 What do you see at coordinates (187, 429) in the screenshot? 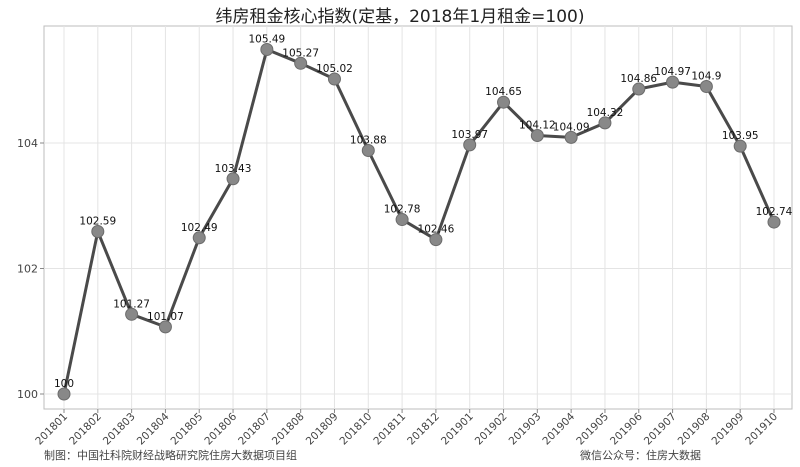
I see `x-tick-label: 201805` at bounding box center [187, 429].